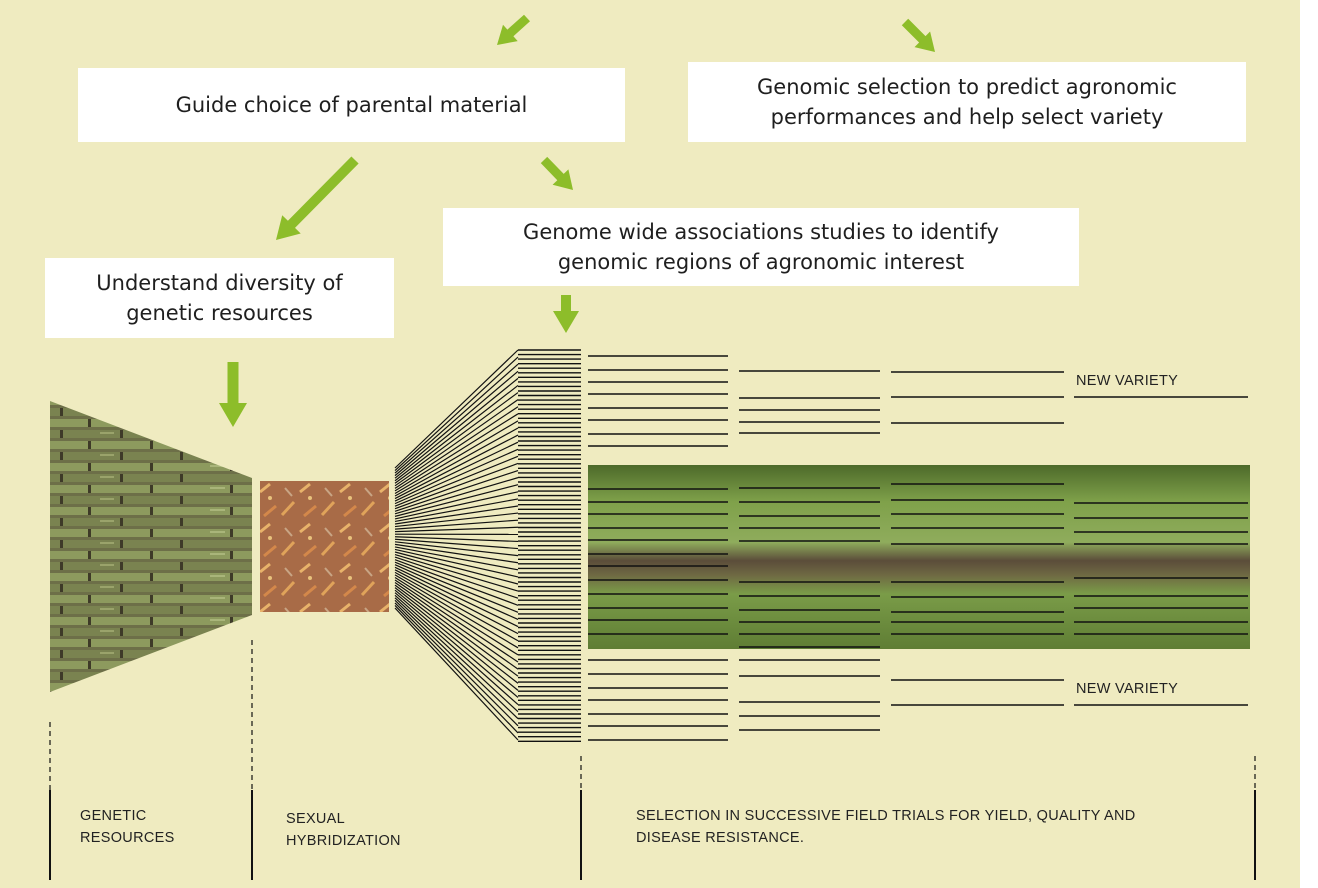 The image size is (1318, 888). Describe the element at coordinates (1127, 689) in the screenshot. I see `new-variety-label-bottom: NEW VARIETY` at that location.